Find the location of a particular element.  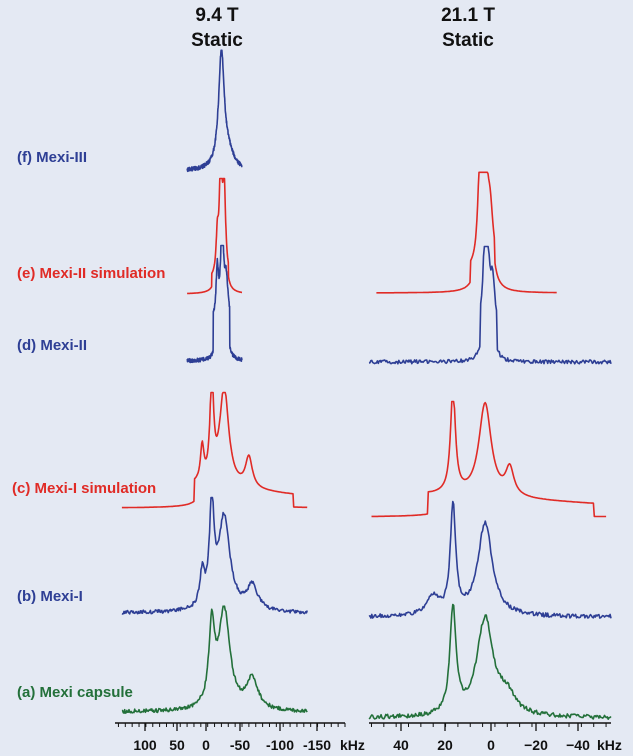

trace-label-f: (f) Mexi-III is located at coordinates (52, 157).